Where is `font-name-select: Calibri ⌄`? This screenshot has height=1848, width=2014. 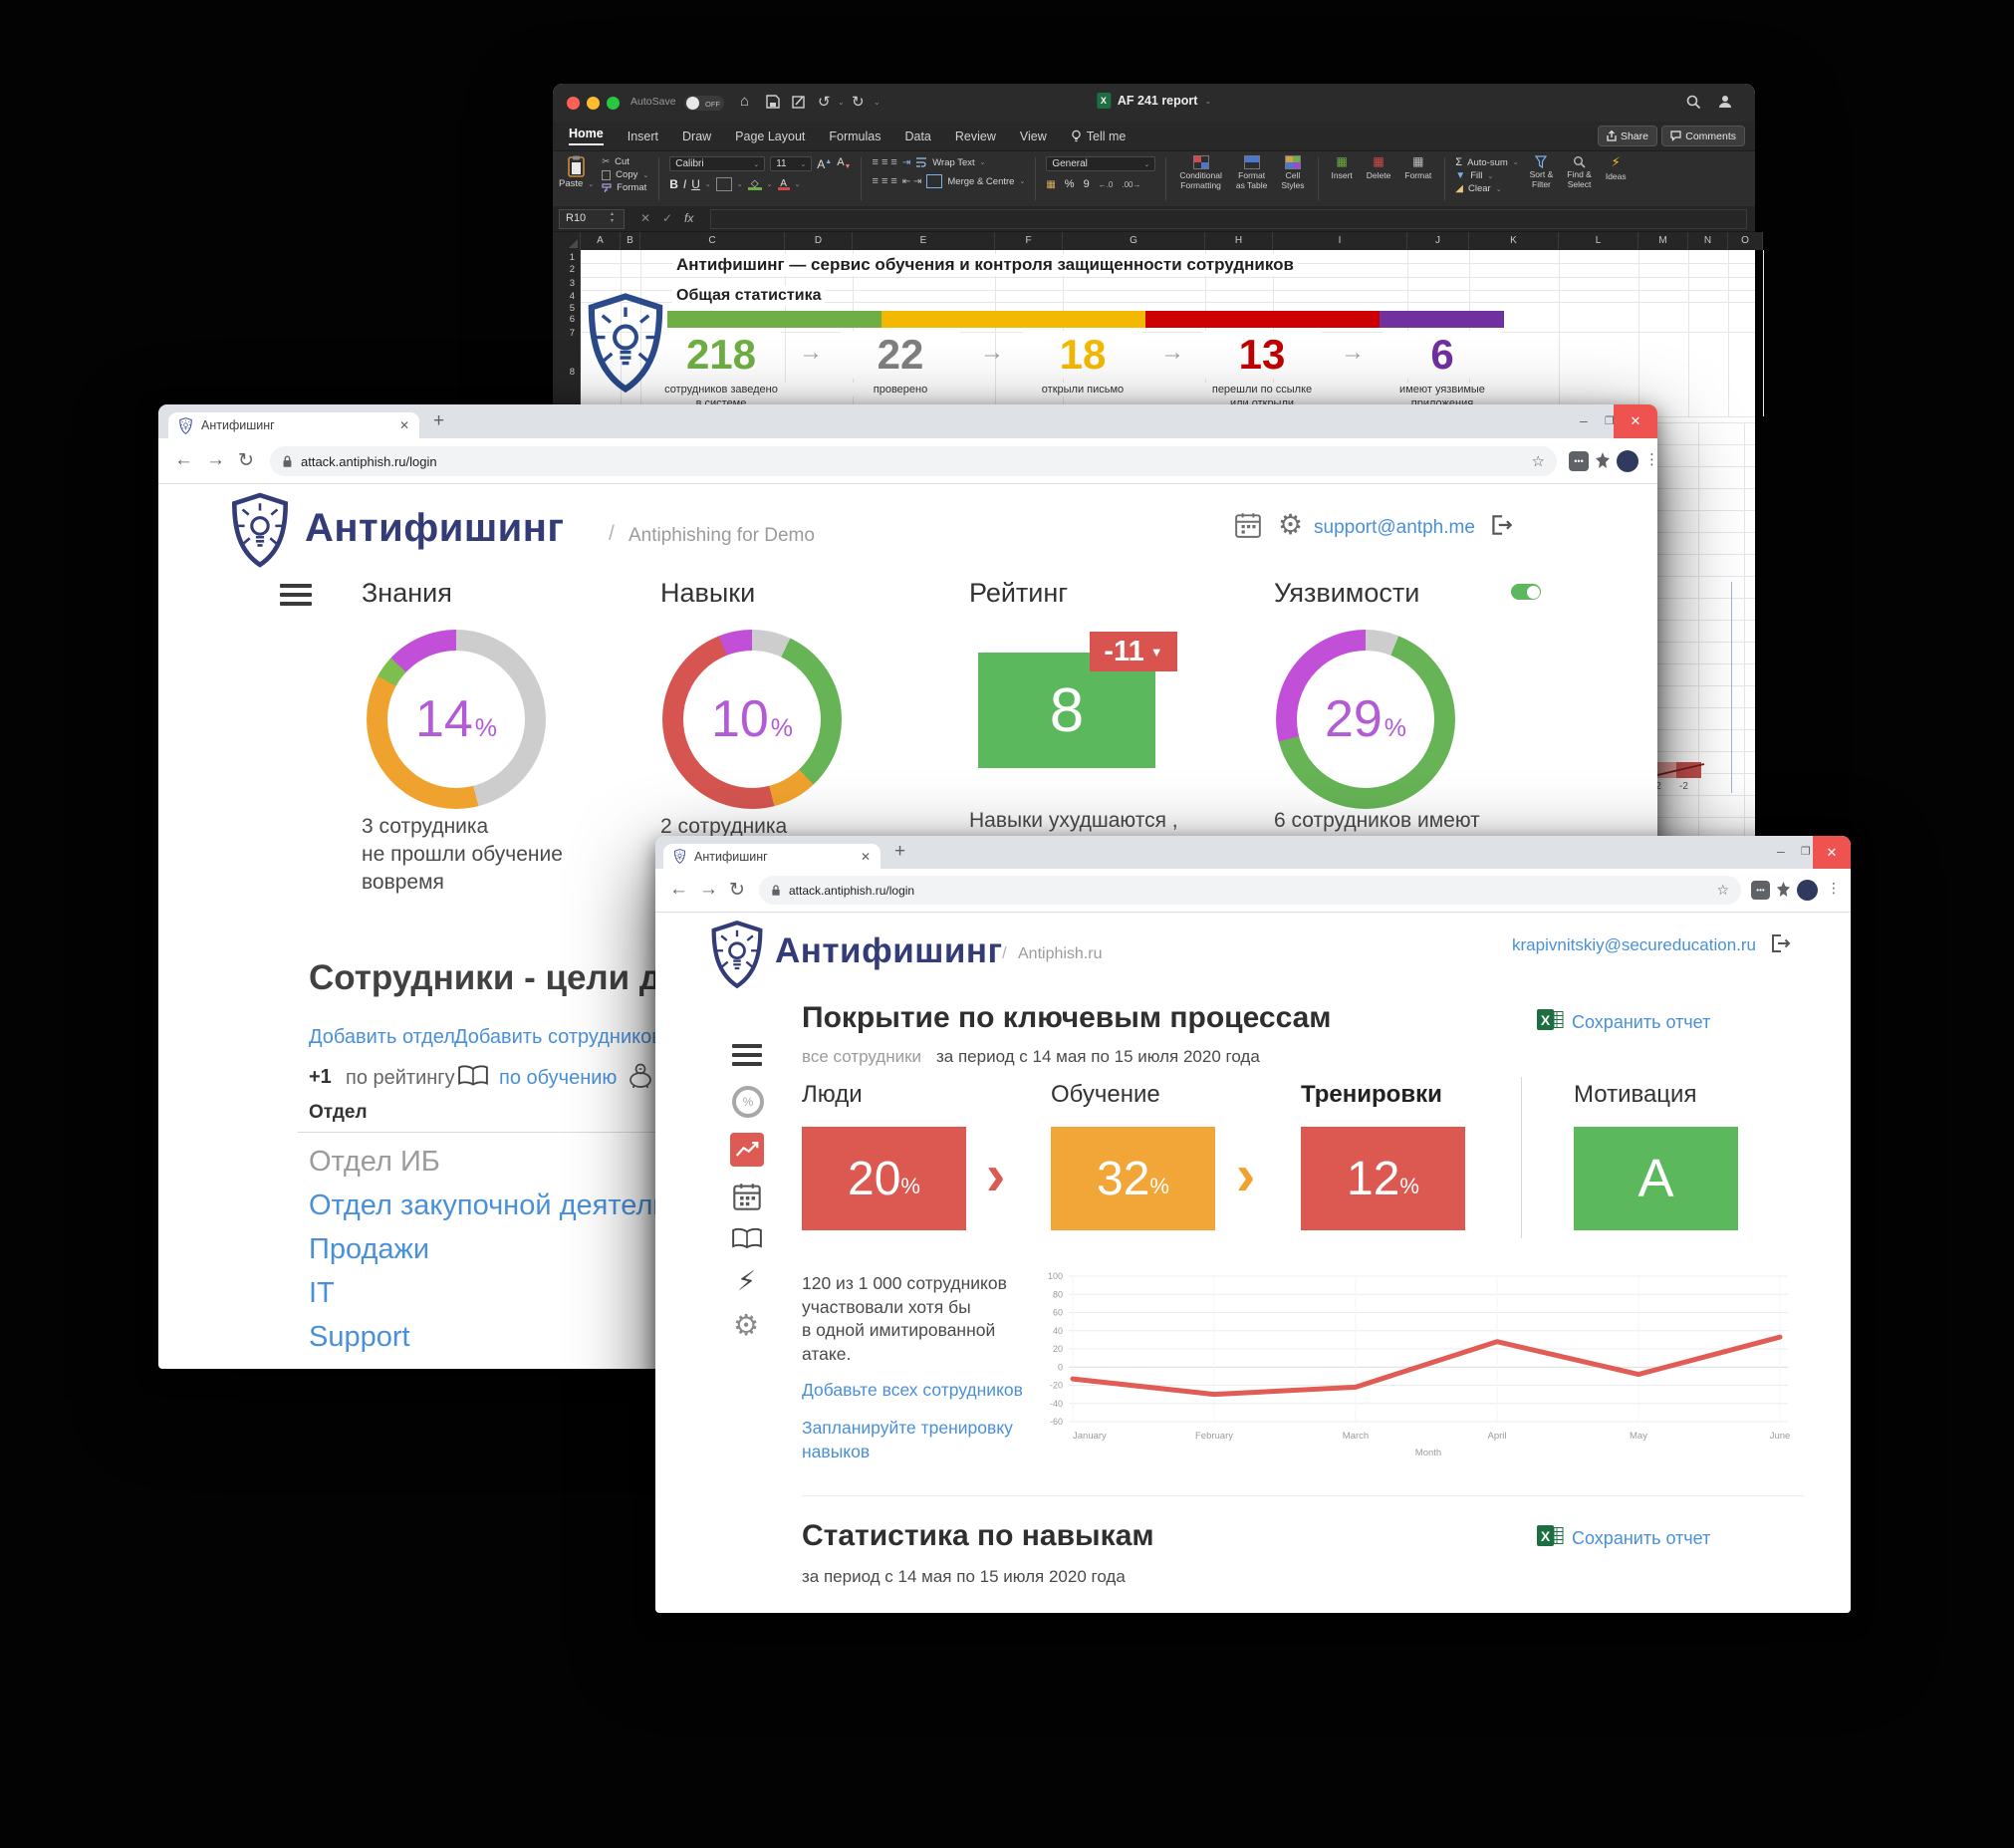
font-name-select: Calibri ⌄ is located at coordinates (717, 163).